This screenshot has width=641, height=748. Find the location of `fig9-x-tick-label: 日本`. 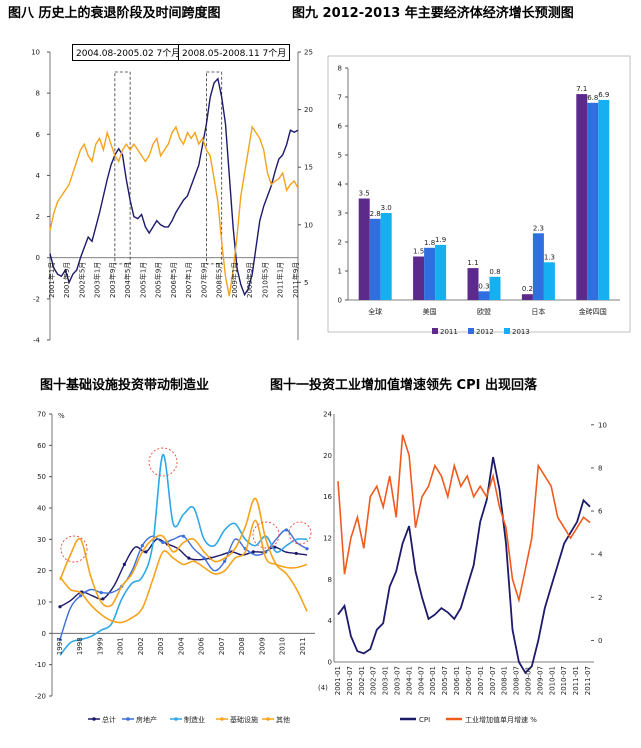

fig9-x-tick-label: 日本 is located at coordinates (538, 311).